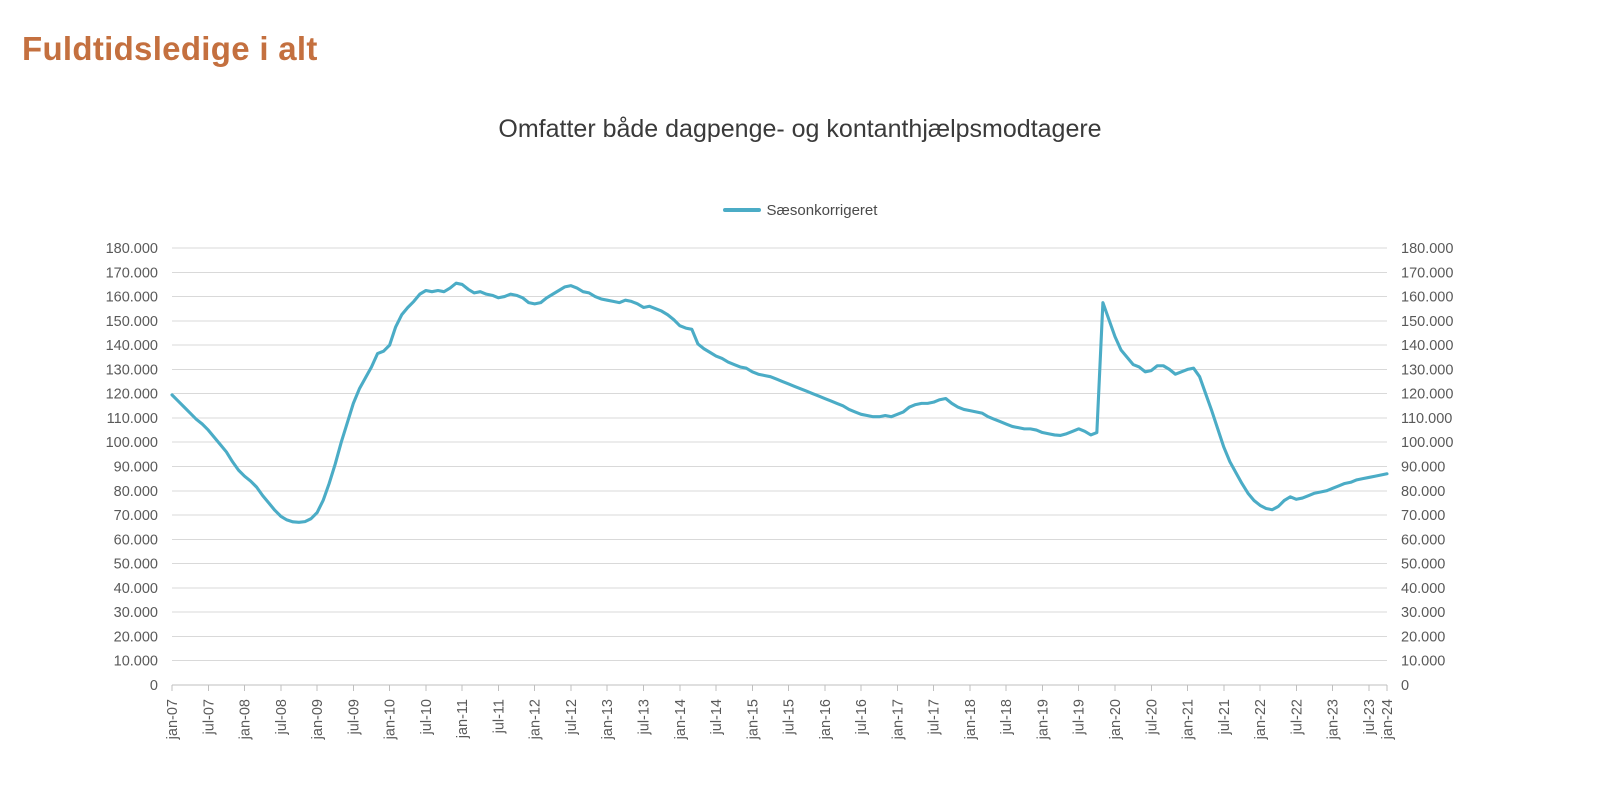  What do you see at coordinates (1423, 565) in the screenshot?
I see `y-axis-right-tick-label: 50.000` at bounding box center [1423, 565].